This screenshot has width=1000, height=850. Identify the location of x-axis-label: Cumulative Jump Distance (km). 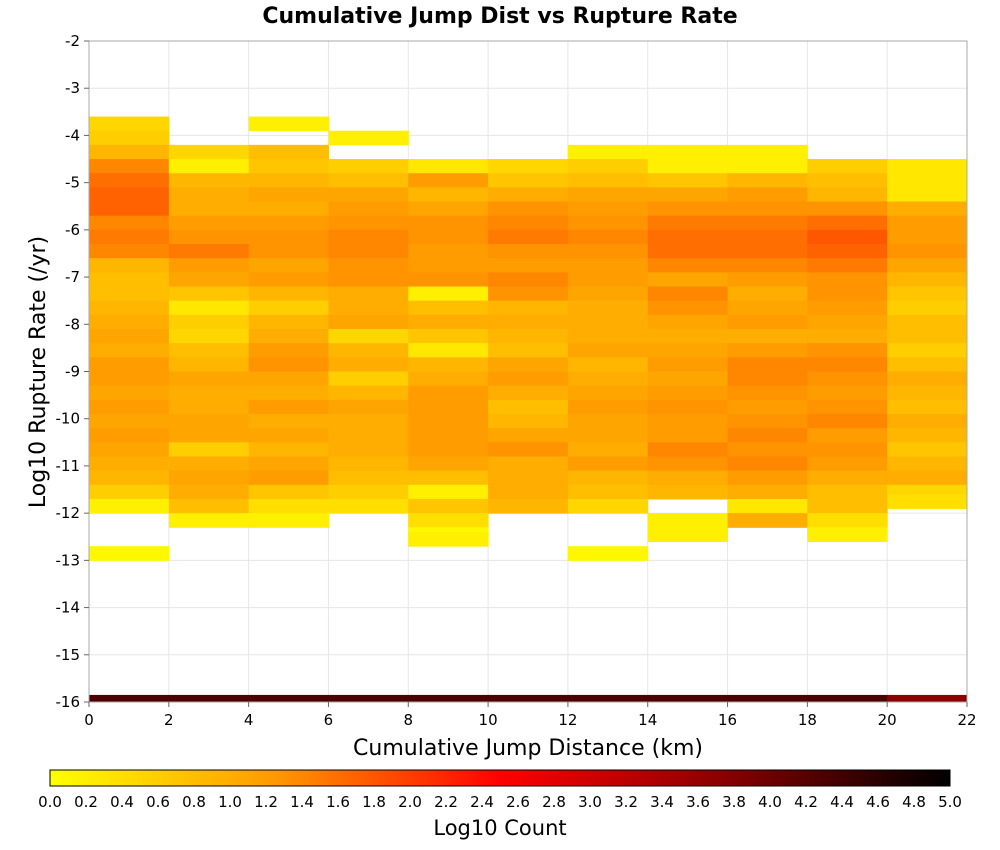
(528, 748).